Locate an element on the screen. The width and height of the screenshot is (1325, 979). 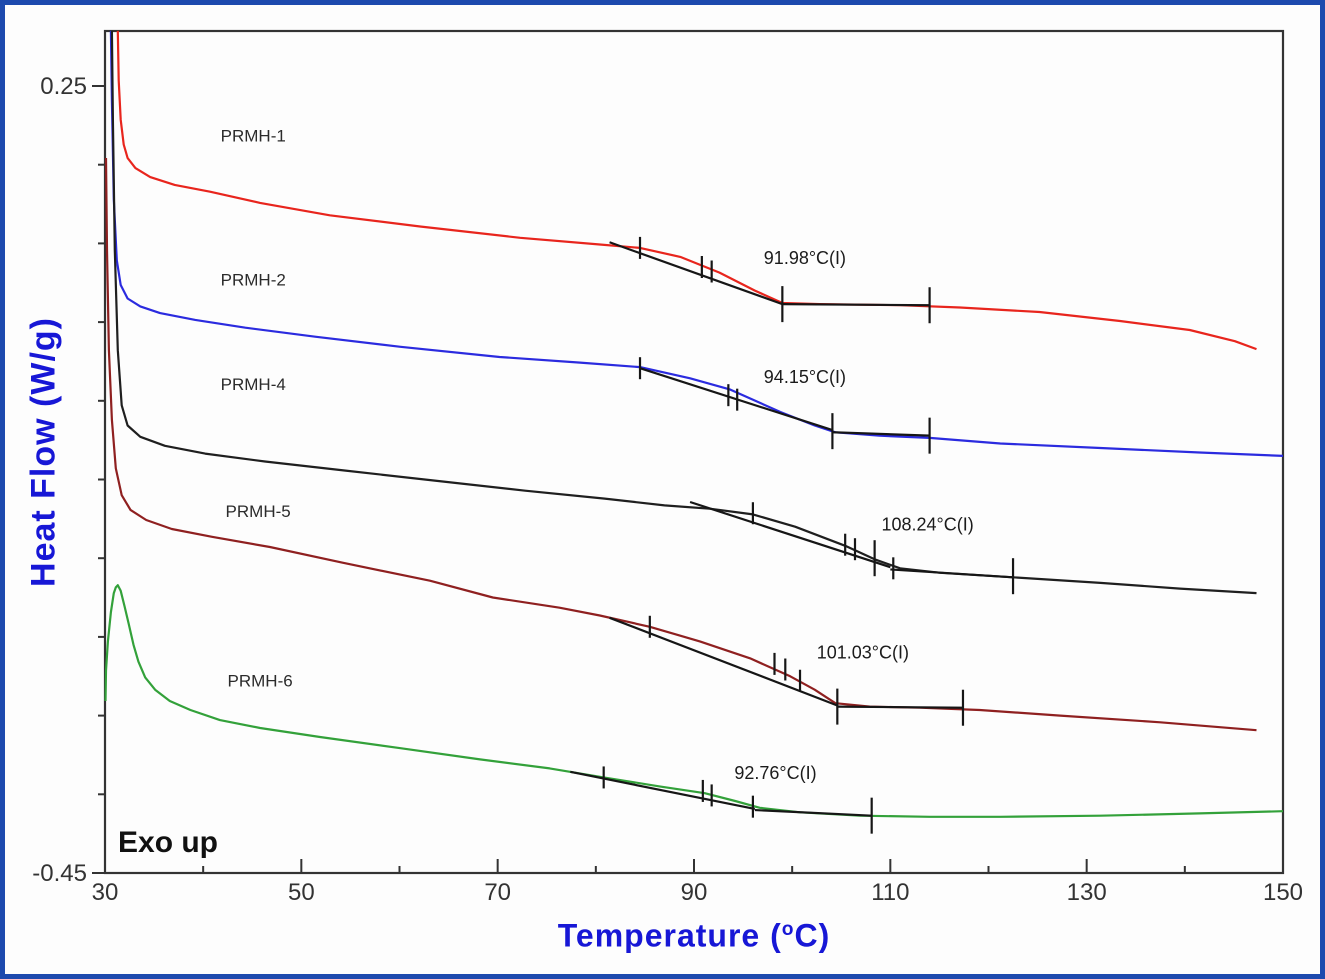
series-label-PRMH-6: PRMH-6 is located at coordinates (260, 681).